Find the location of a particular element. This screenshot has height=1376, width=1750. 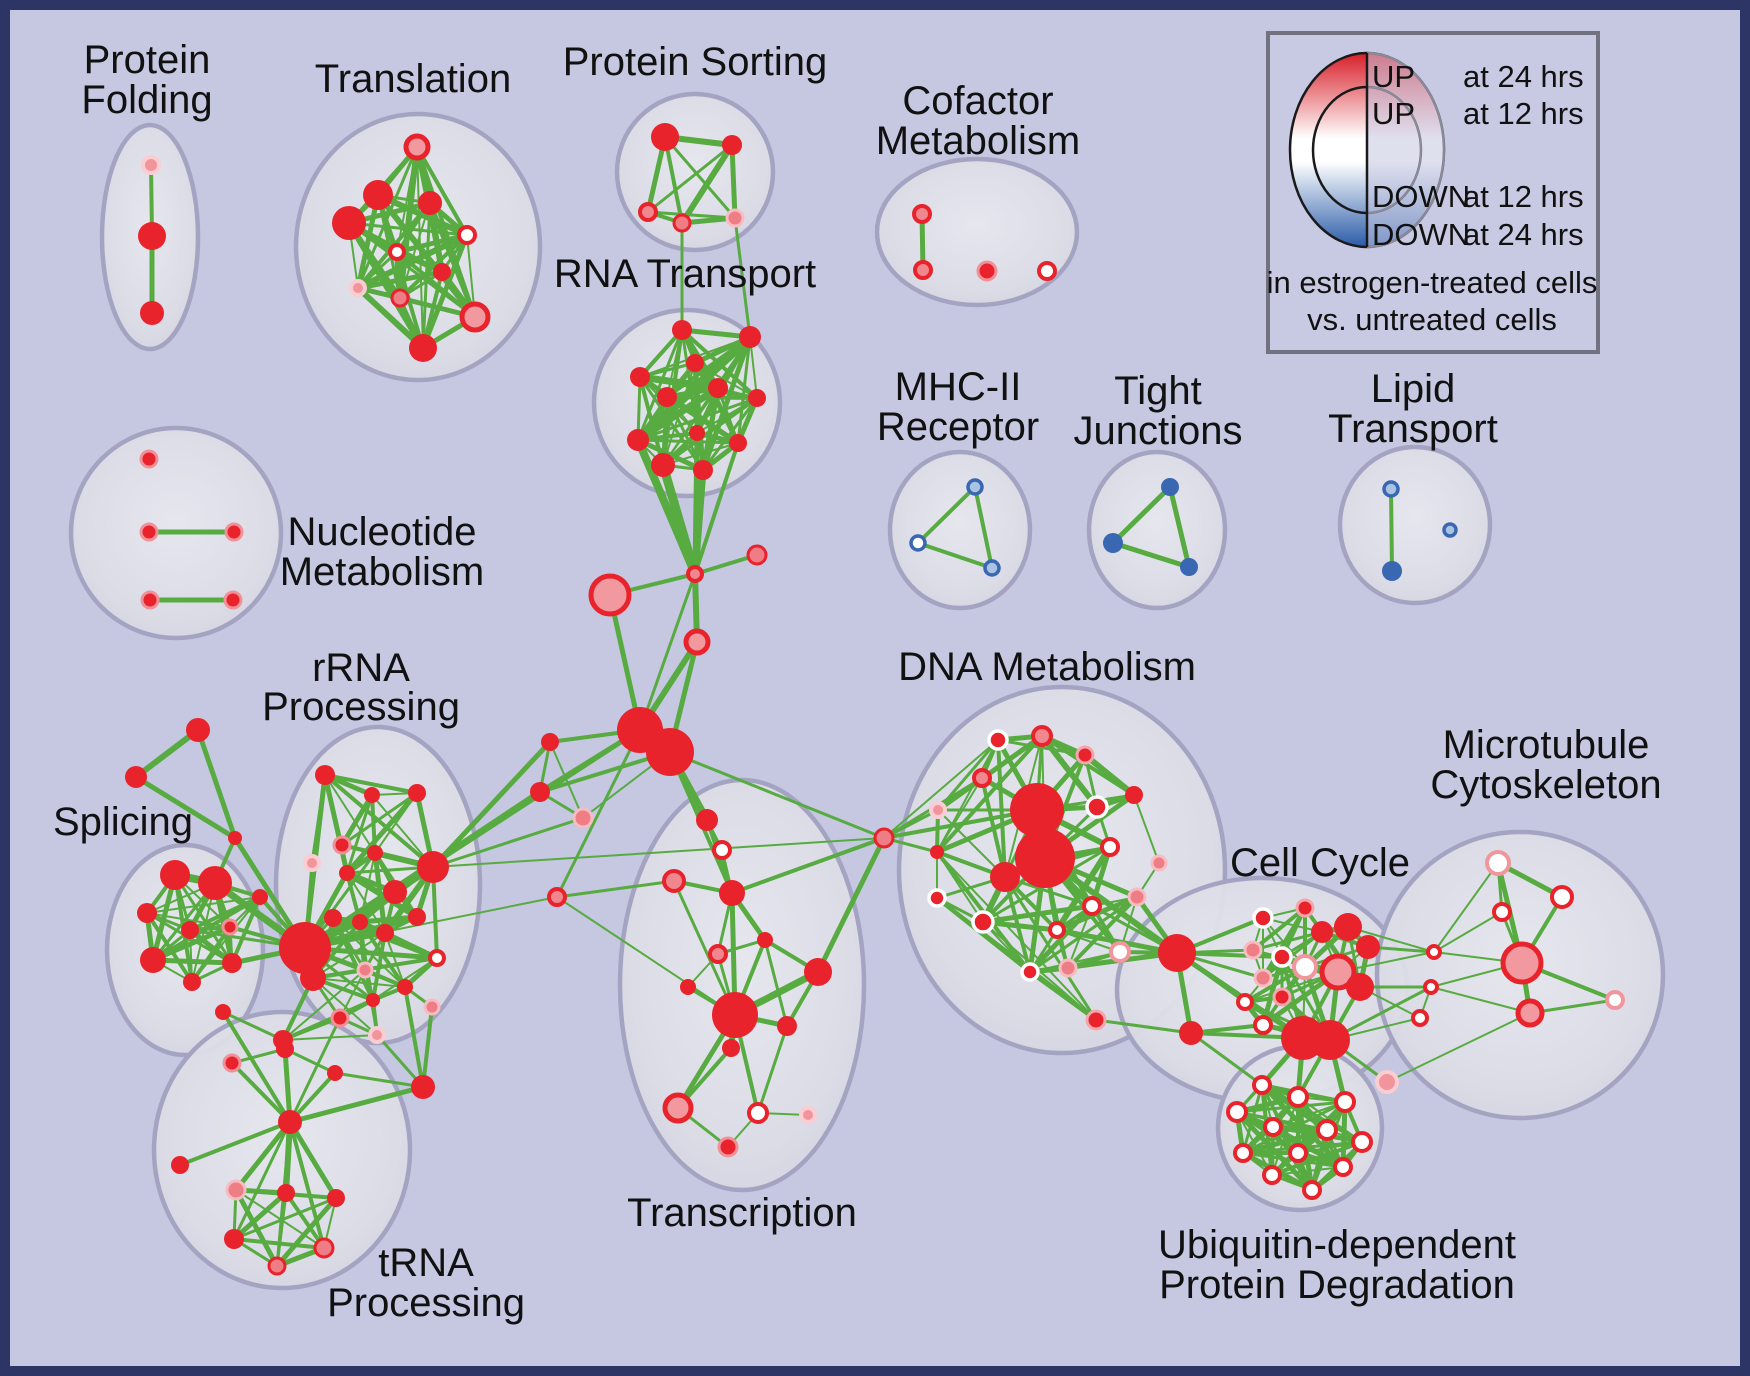

network-node-k1 is located at coordinates (290, 1122).